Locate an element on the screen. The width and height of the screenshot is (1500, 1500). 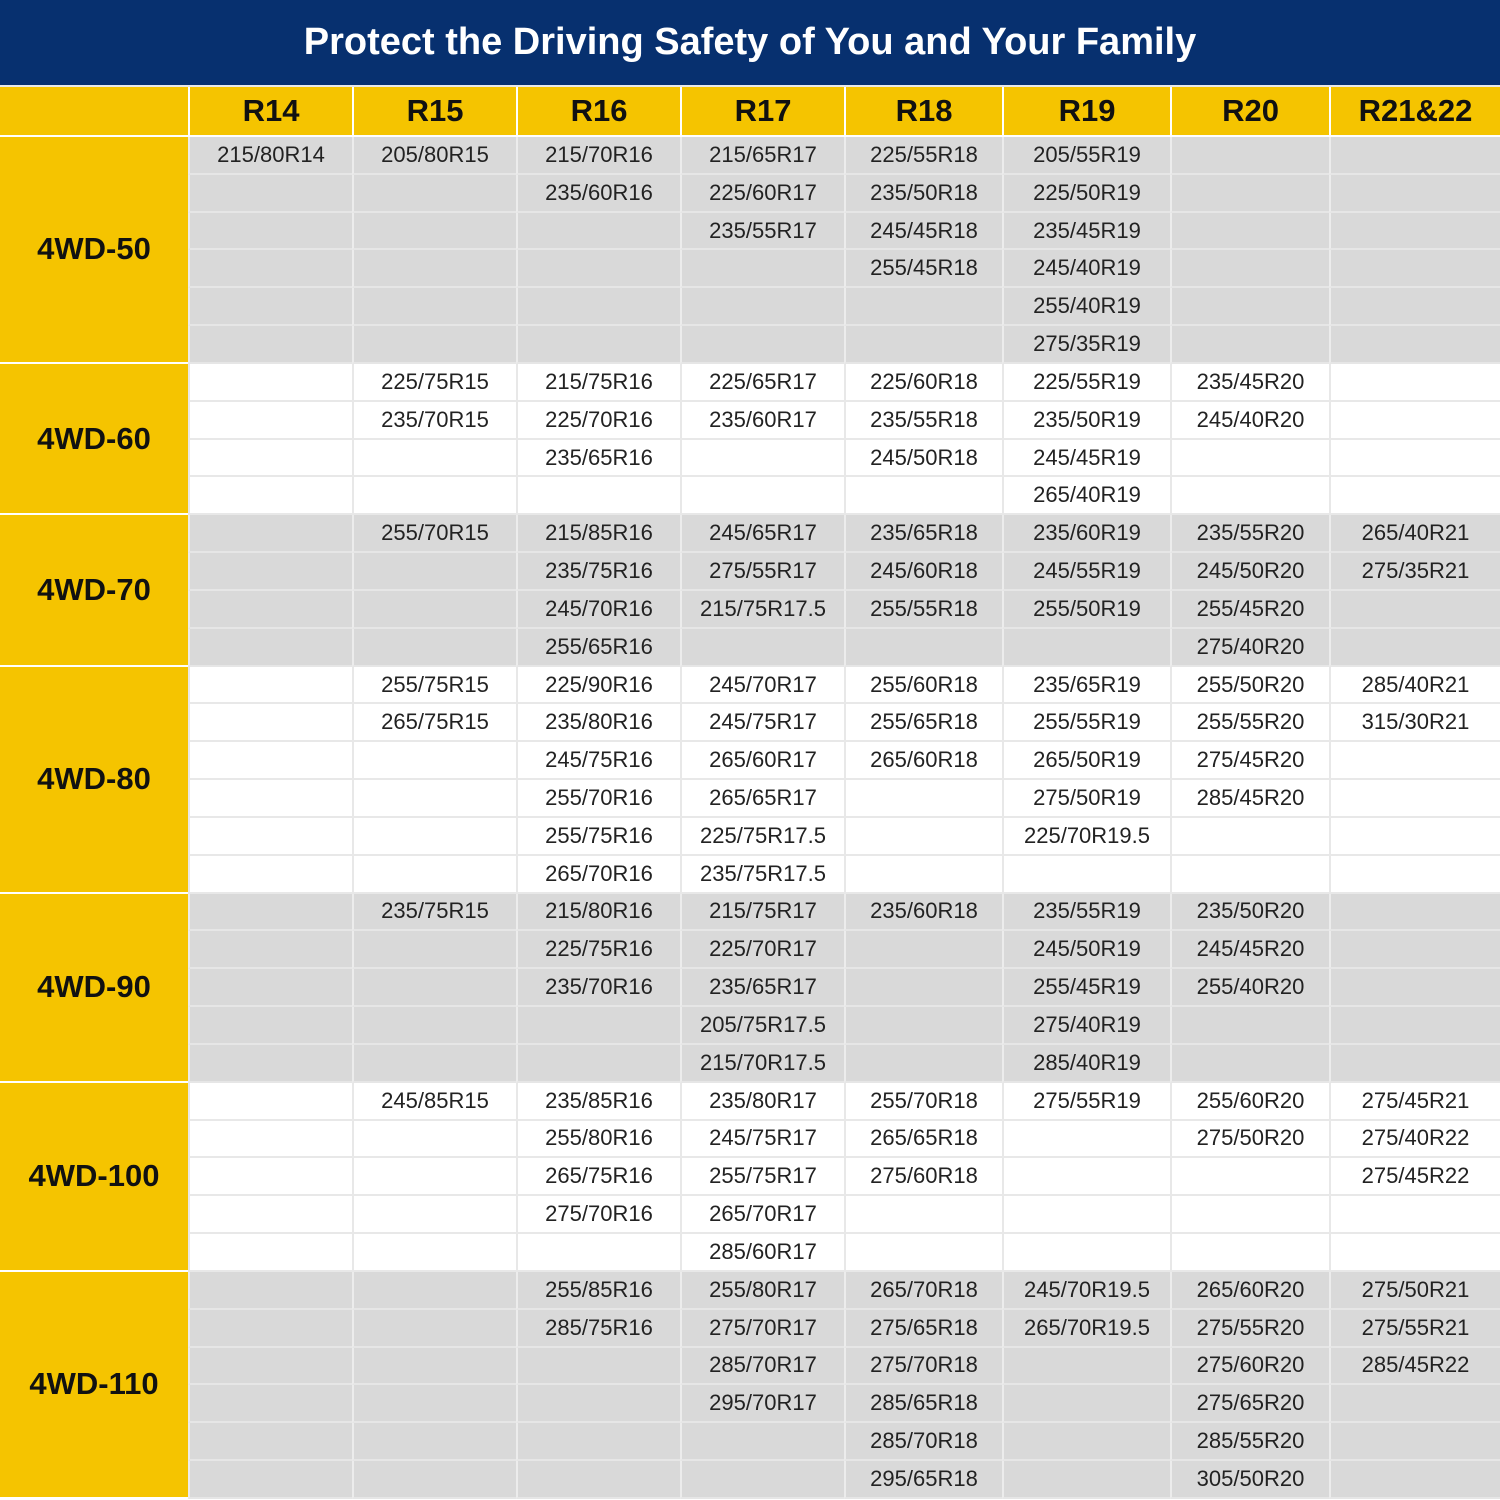
tire-size-cell: 235/45R20 is located at coordinates (1249, 382).